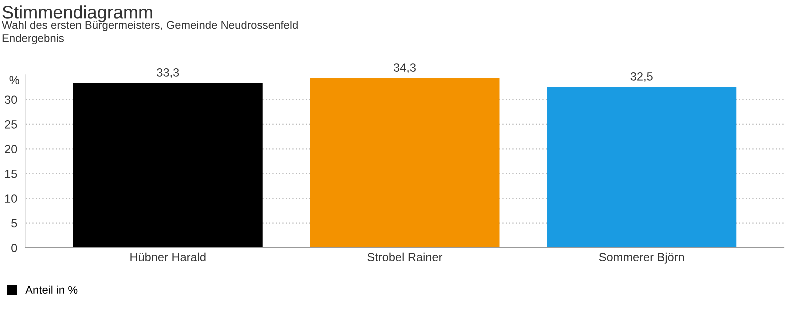 Image resolution: width=786 pixels, height=326 pixels. Describe the element at coordinates (15, 223) in the screenshot. I see `y-tick-label: 5` at that location.